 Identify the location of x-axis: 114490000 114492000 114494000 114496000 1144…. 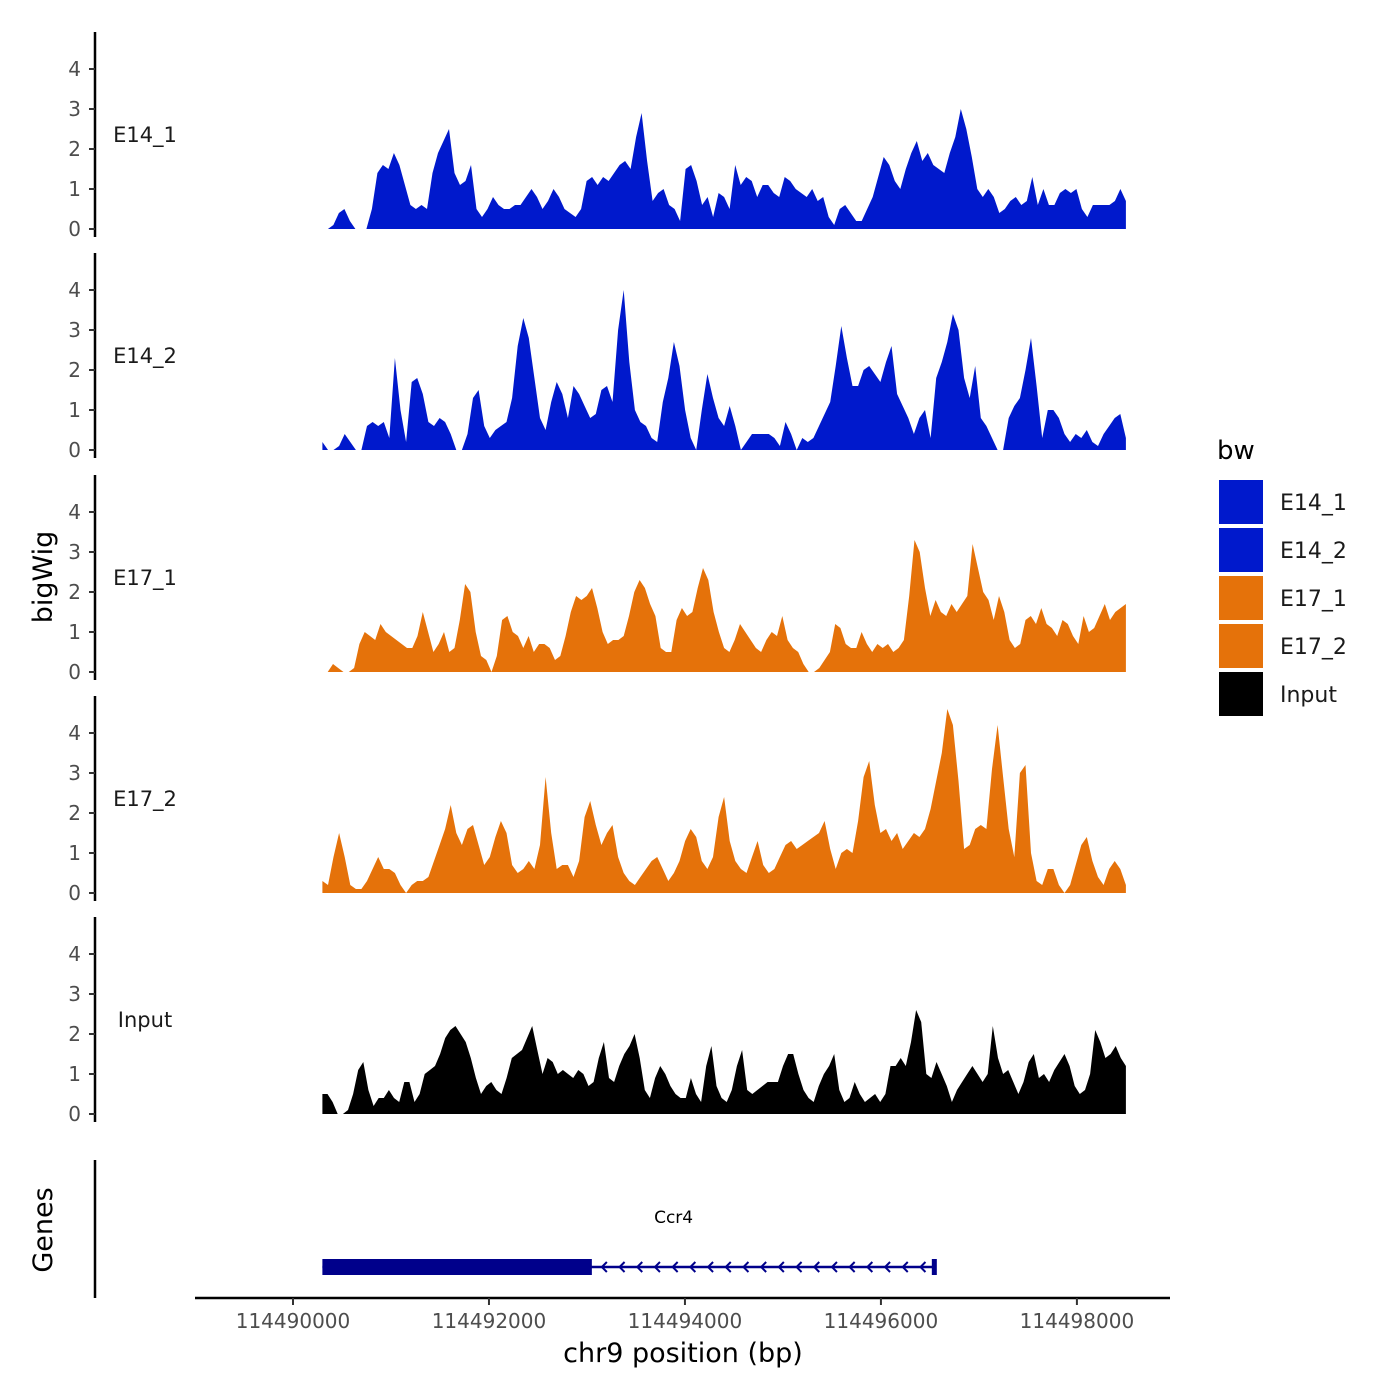
(682, 1314).